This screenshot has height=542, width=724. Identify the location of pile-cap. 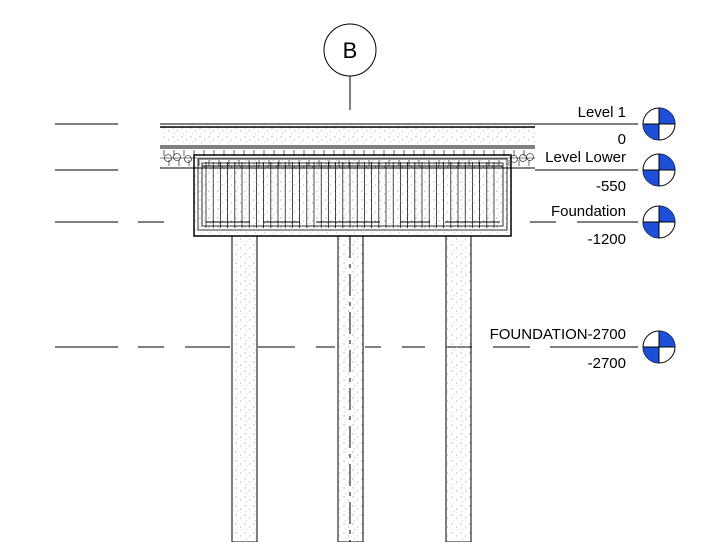
(352, 195).